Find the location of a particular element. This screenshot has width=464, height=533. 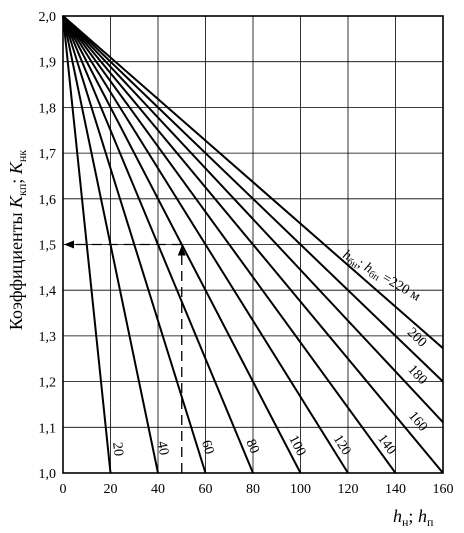

series-label-220: hбн; hбп =220 м is located at coordinates (381, 277).